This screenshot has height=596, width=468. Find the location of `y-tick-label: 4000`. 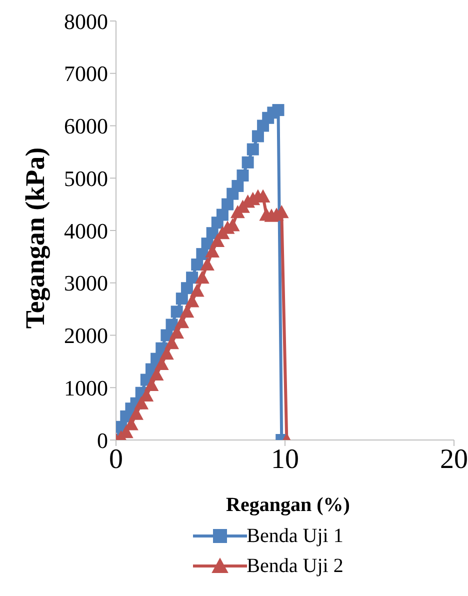

y-tick-label: 4000 is located at coordinates (86, 231).